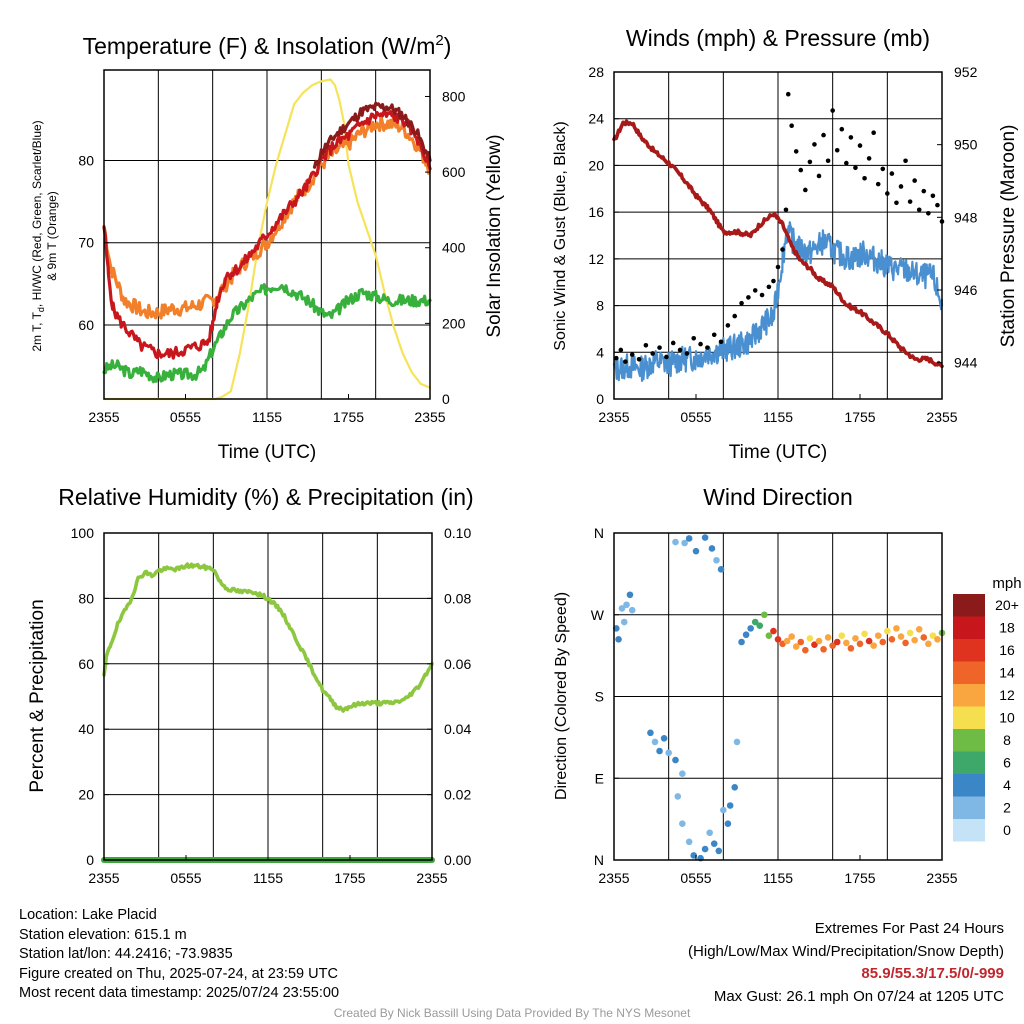 Image resolution: width=1024 pixels, height=1024 pixels. Describe the element at coordinates (1007, 808) in the screenshot. I see `speed-legend-label: 2` at that location.